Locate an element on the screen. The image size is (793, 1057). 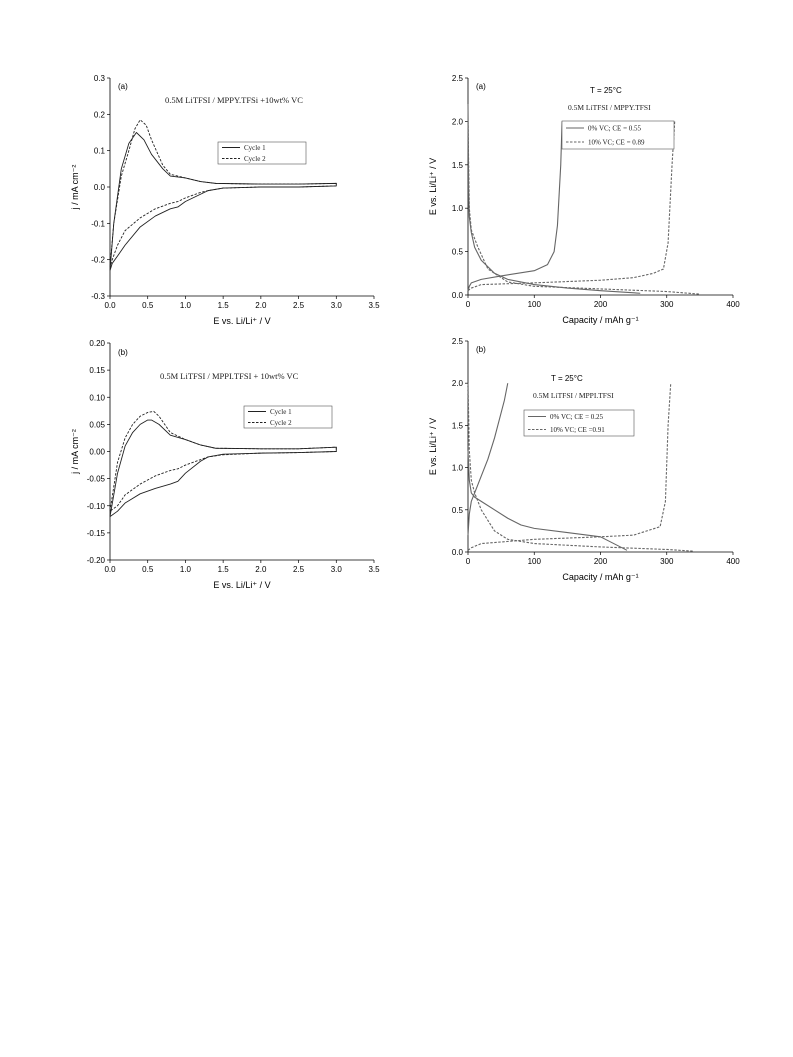
y-tick-label: 0.15 is located at coordinates (97, 370).